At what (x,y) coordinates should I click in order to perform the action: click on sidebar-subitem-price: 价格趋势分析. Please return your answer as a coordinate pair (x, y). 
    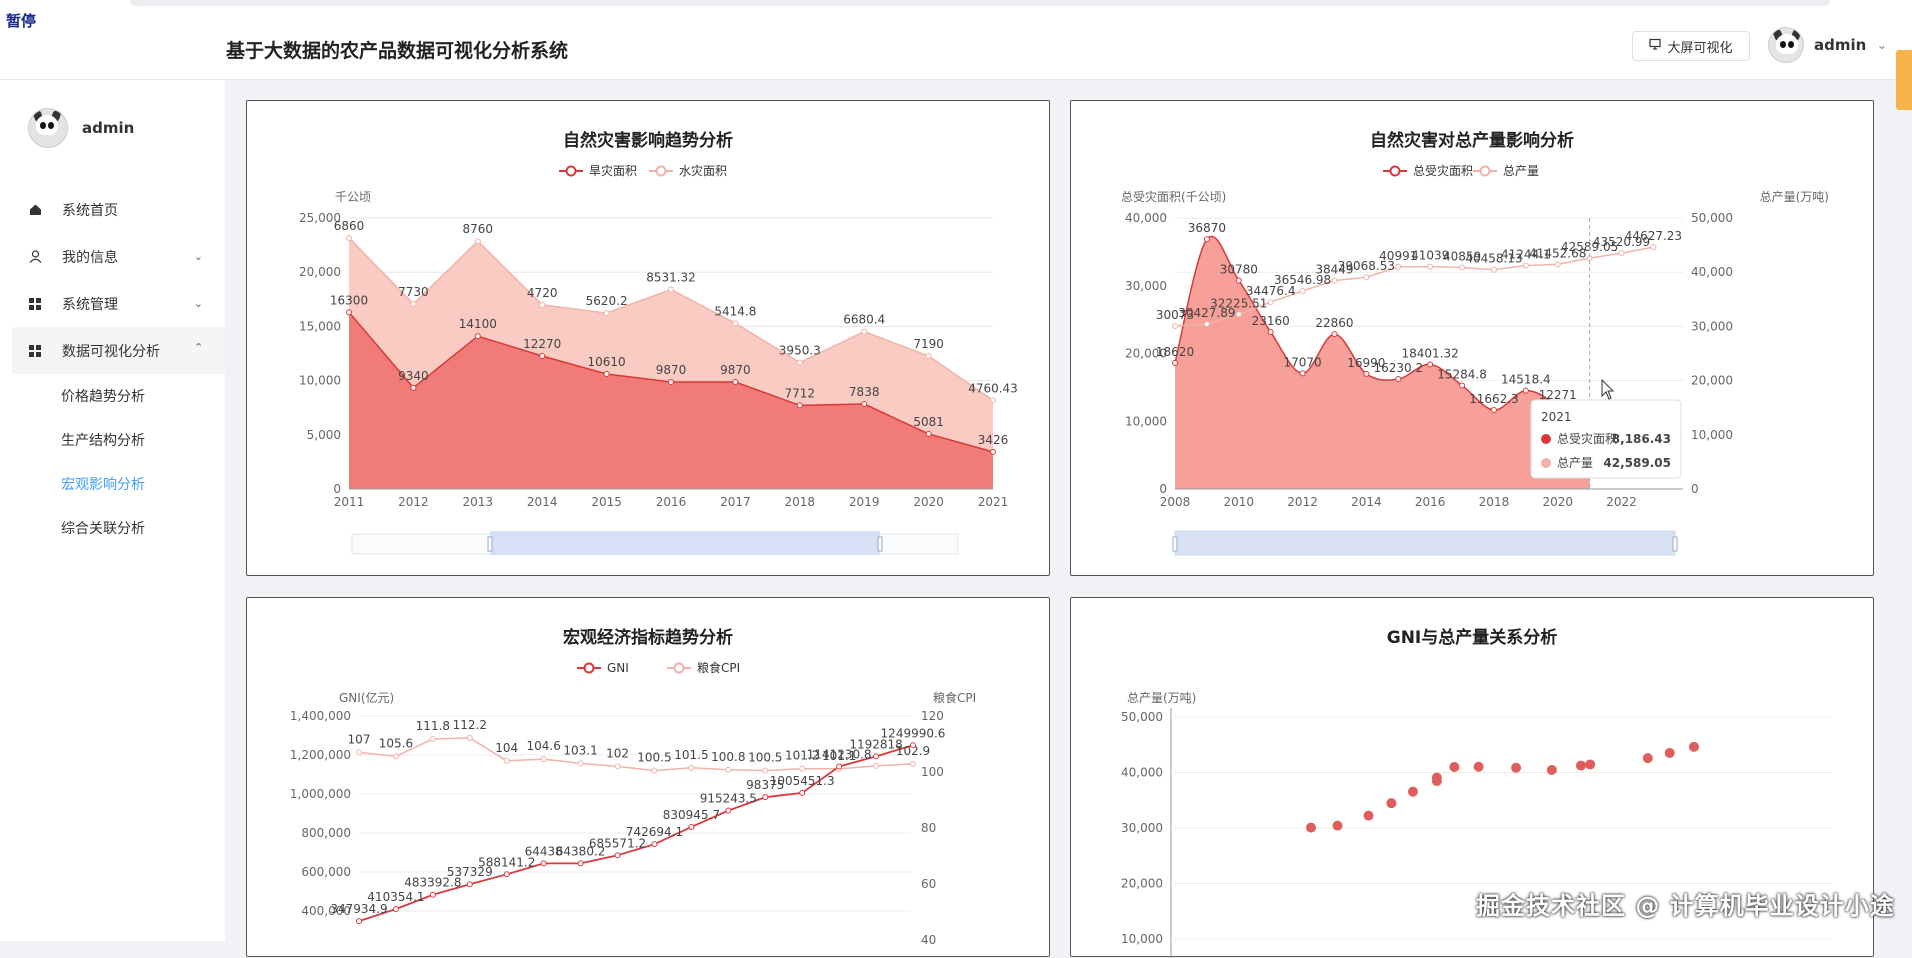
    Looking at the image, I should click on (103, 397).